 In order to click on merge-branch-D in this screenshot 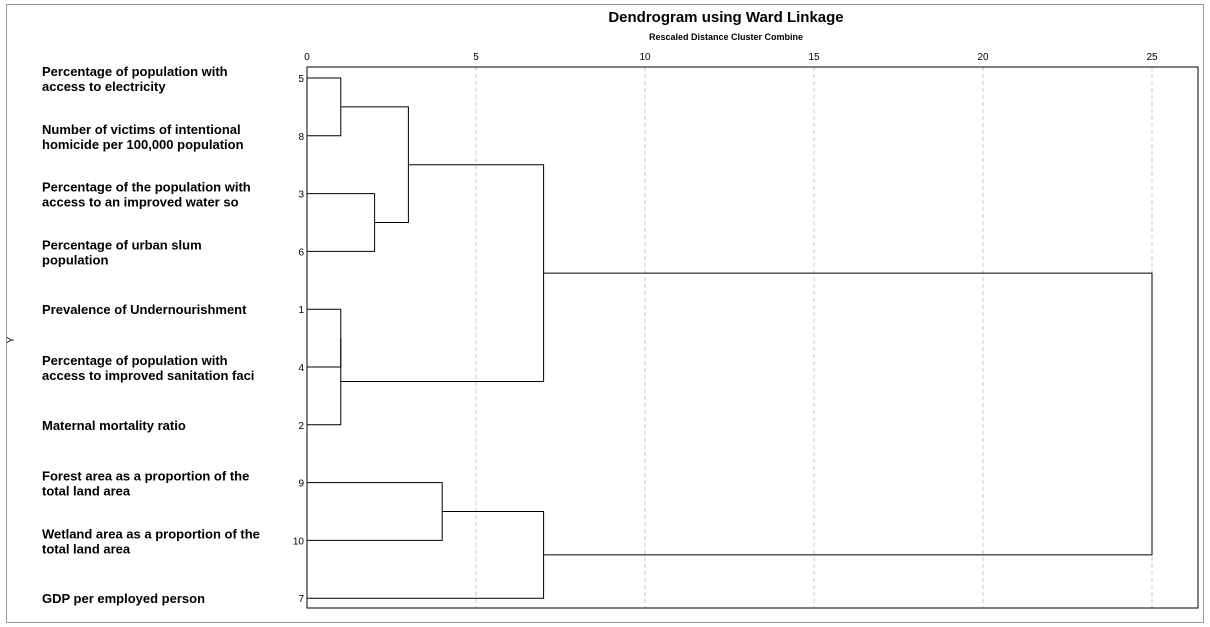, I will do `click(341, 222)`.